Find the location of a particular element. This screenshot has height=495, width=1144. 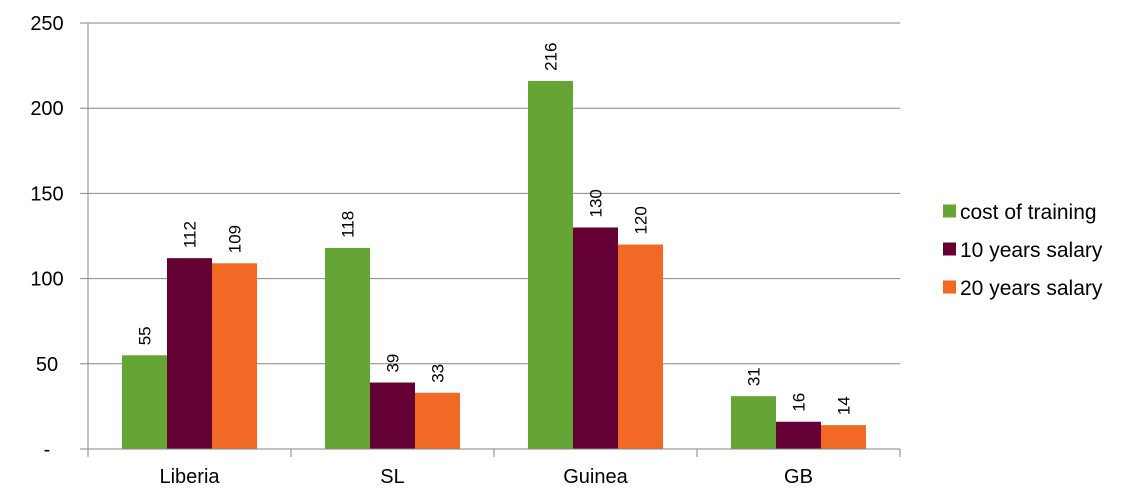

y-tick-label: 250 is located at coordinates (46, 24).